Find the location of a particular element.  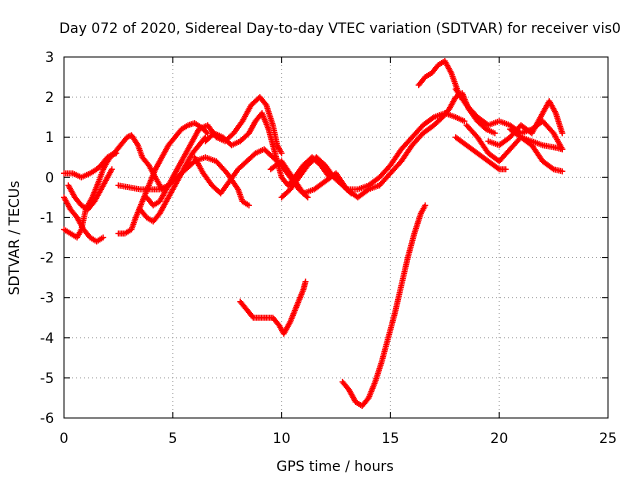

x-tick-label: 5 is located at coordinates (172, 439).